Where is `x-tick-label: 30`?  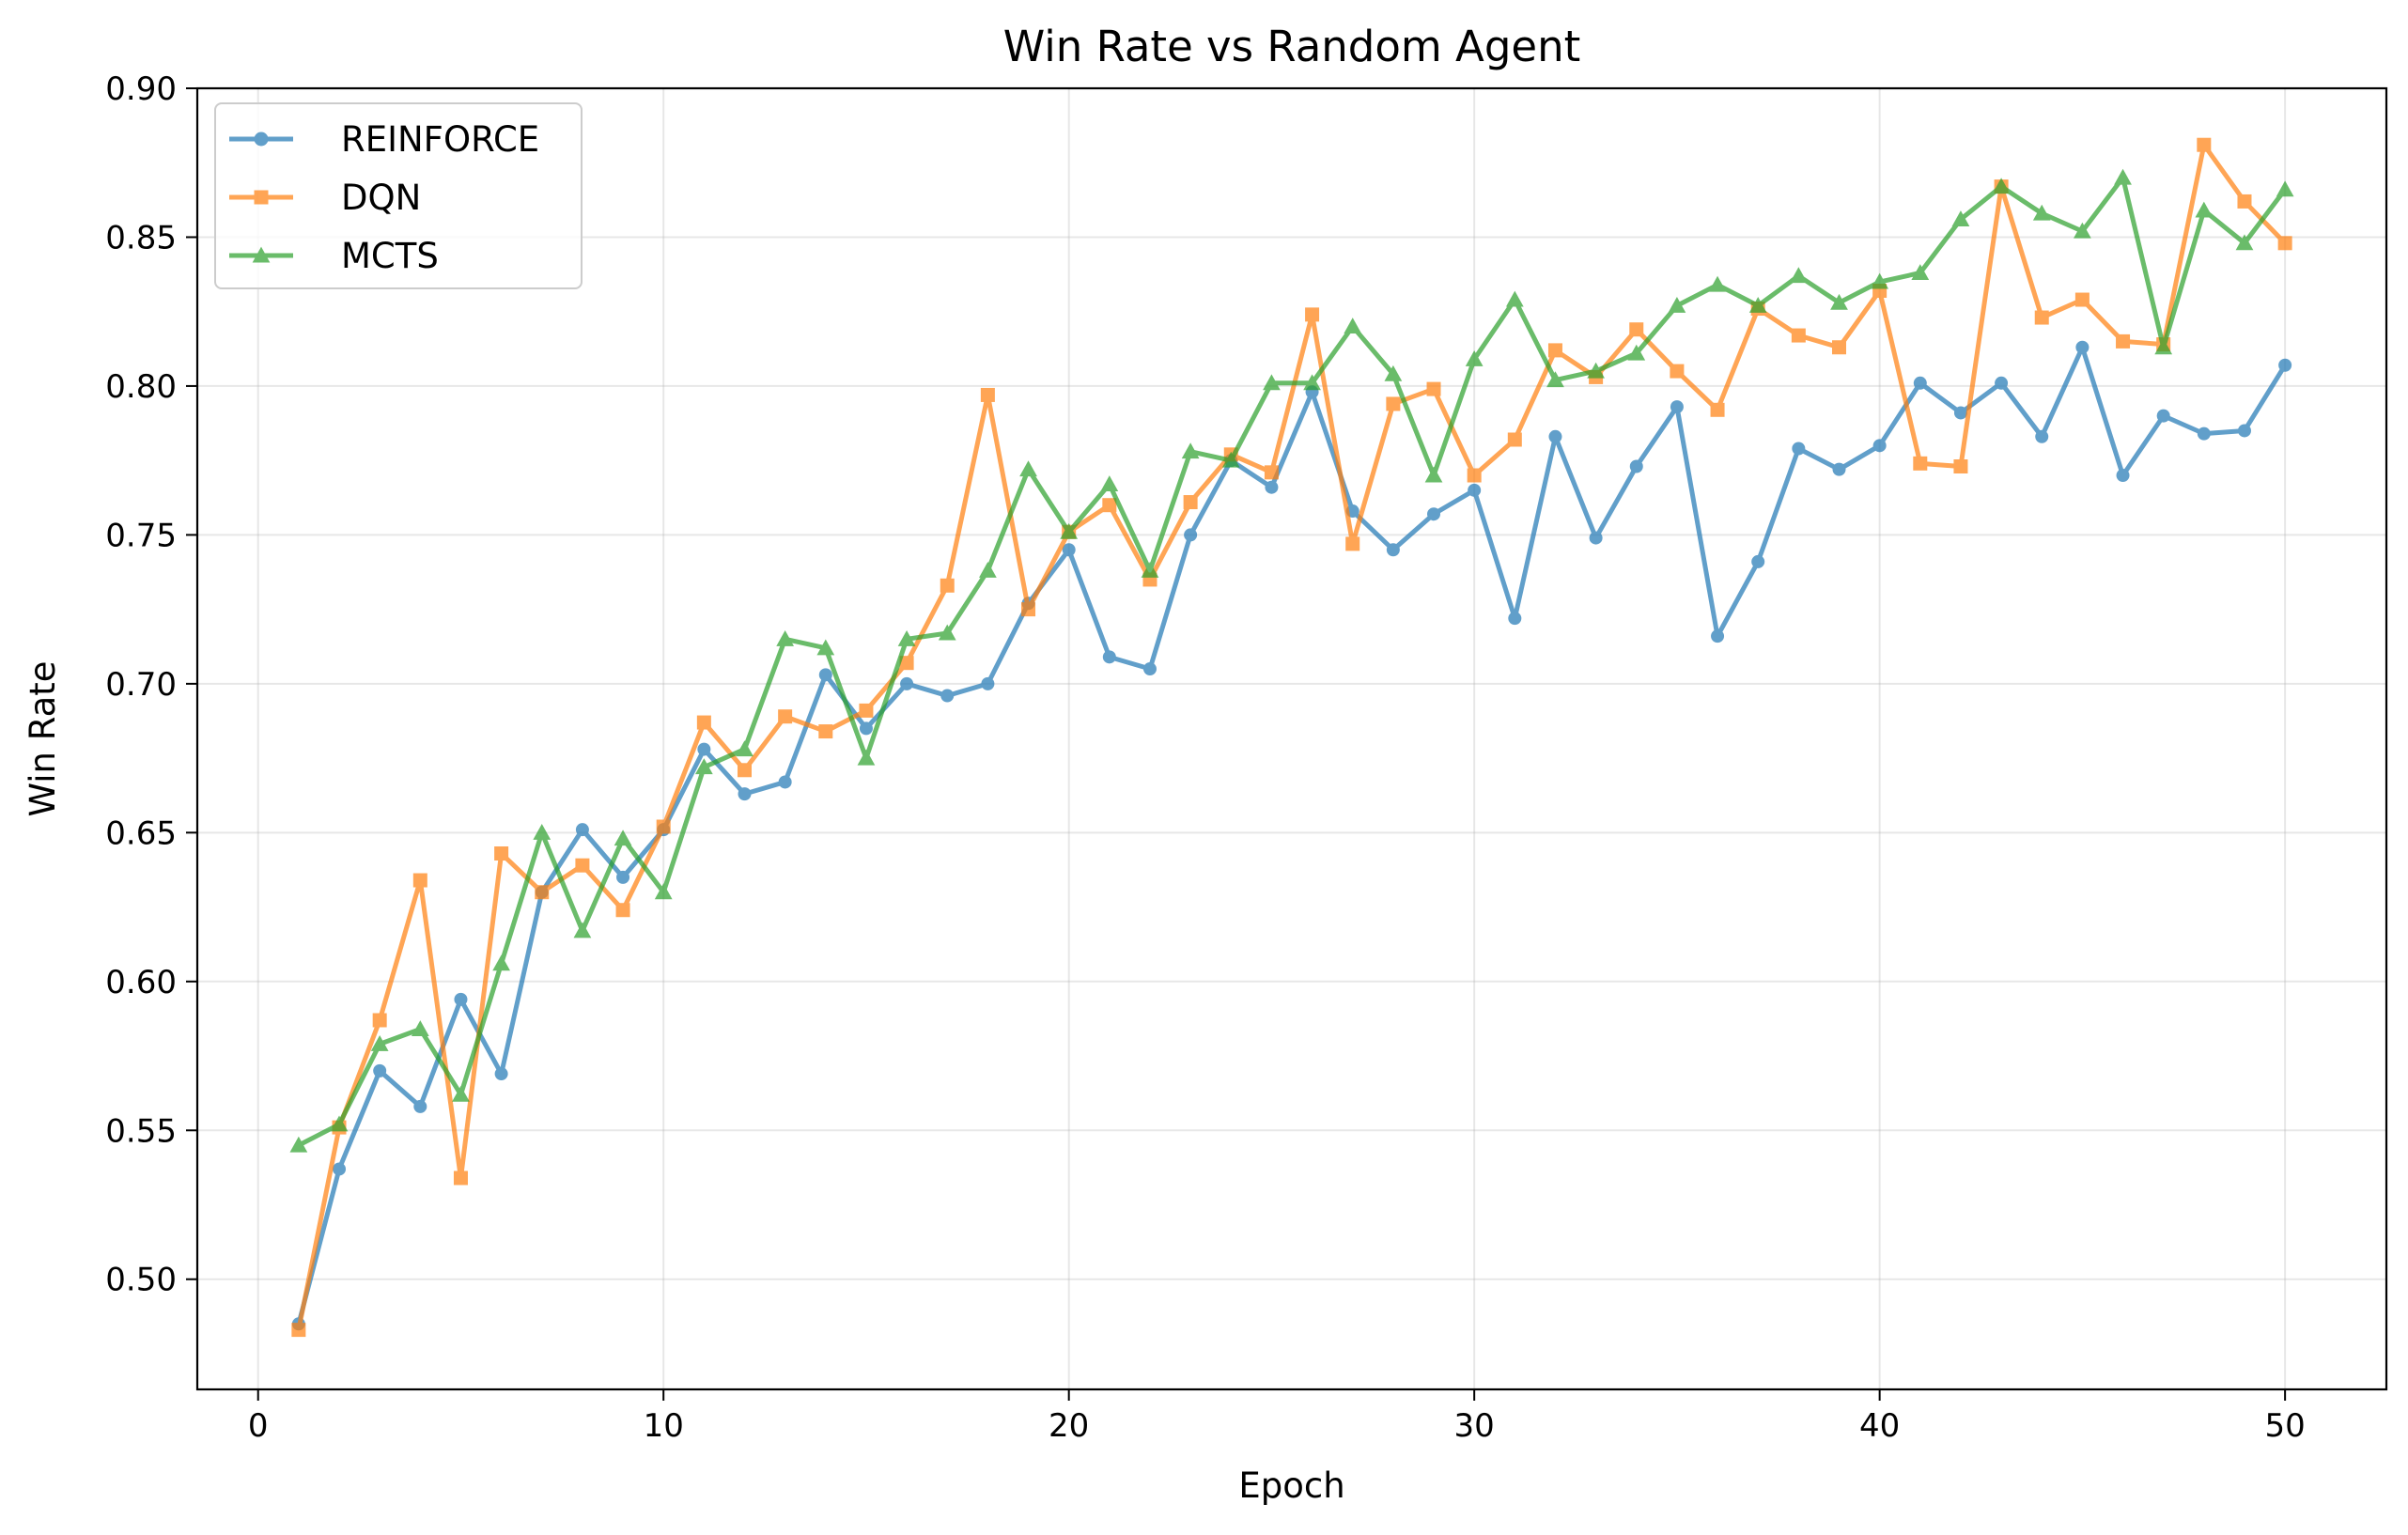
x-tick-label: 30 is located at coordinates (1474, 1426).